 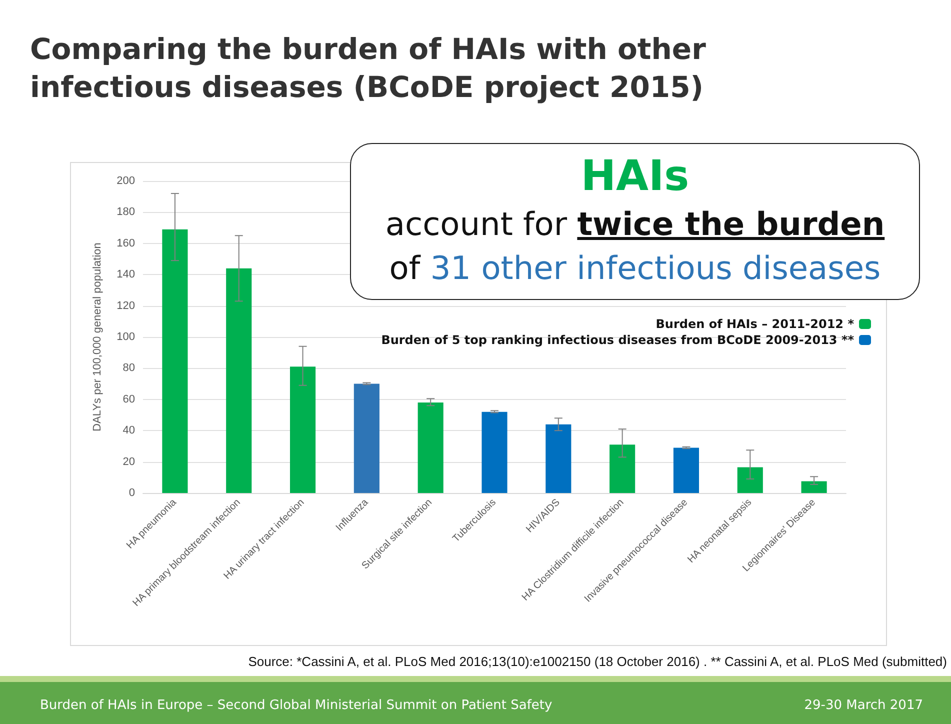 What do you see at coordinates (863, 705) in the screenshot?
I see `text: 29-30 March 2017` at bounding box center [863, 705].